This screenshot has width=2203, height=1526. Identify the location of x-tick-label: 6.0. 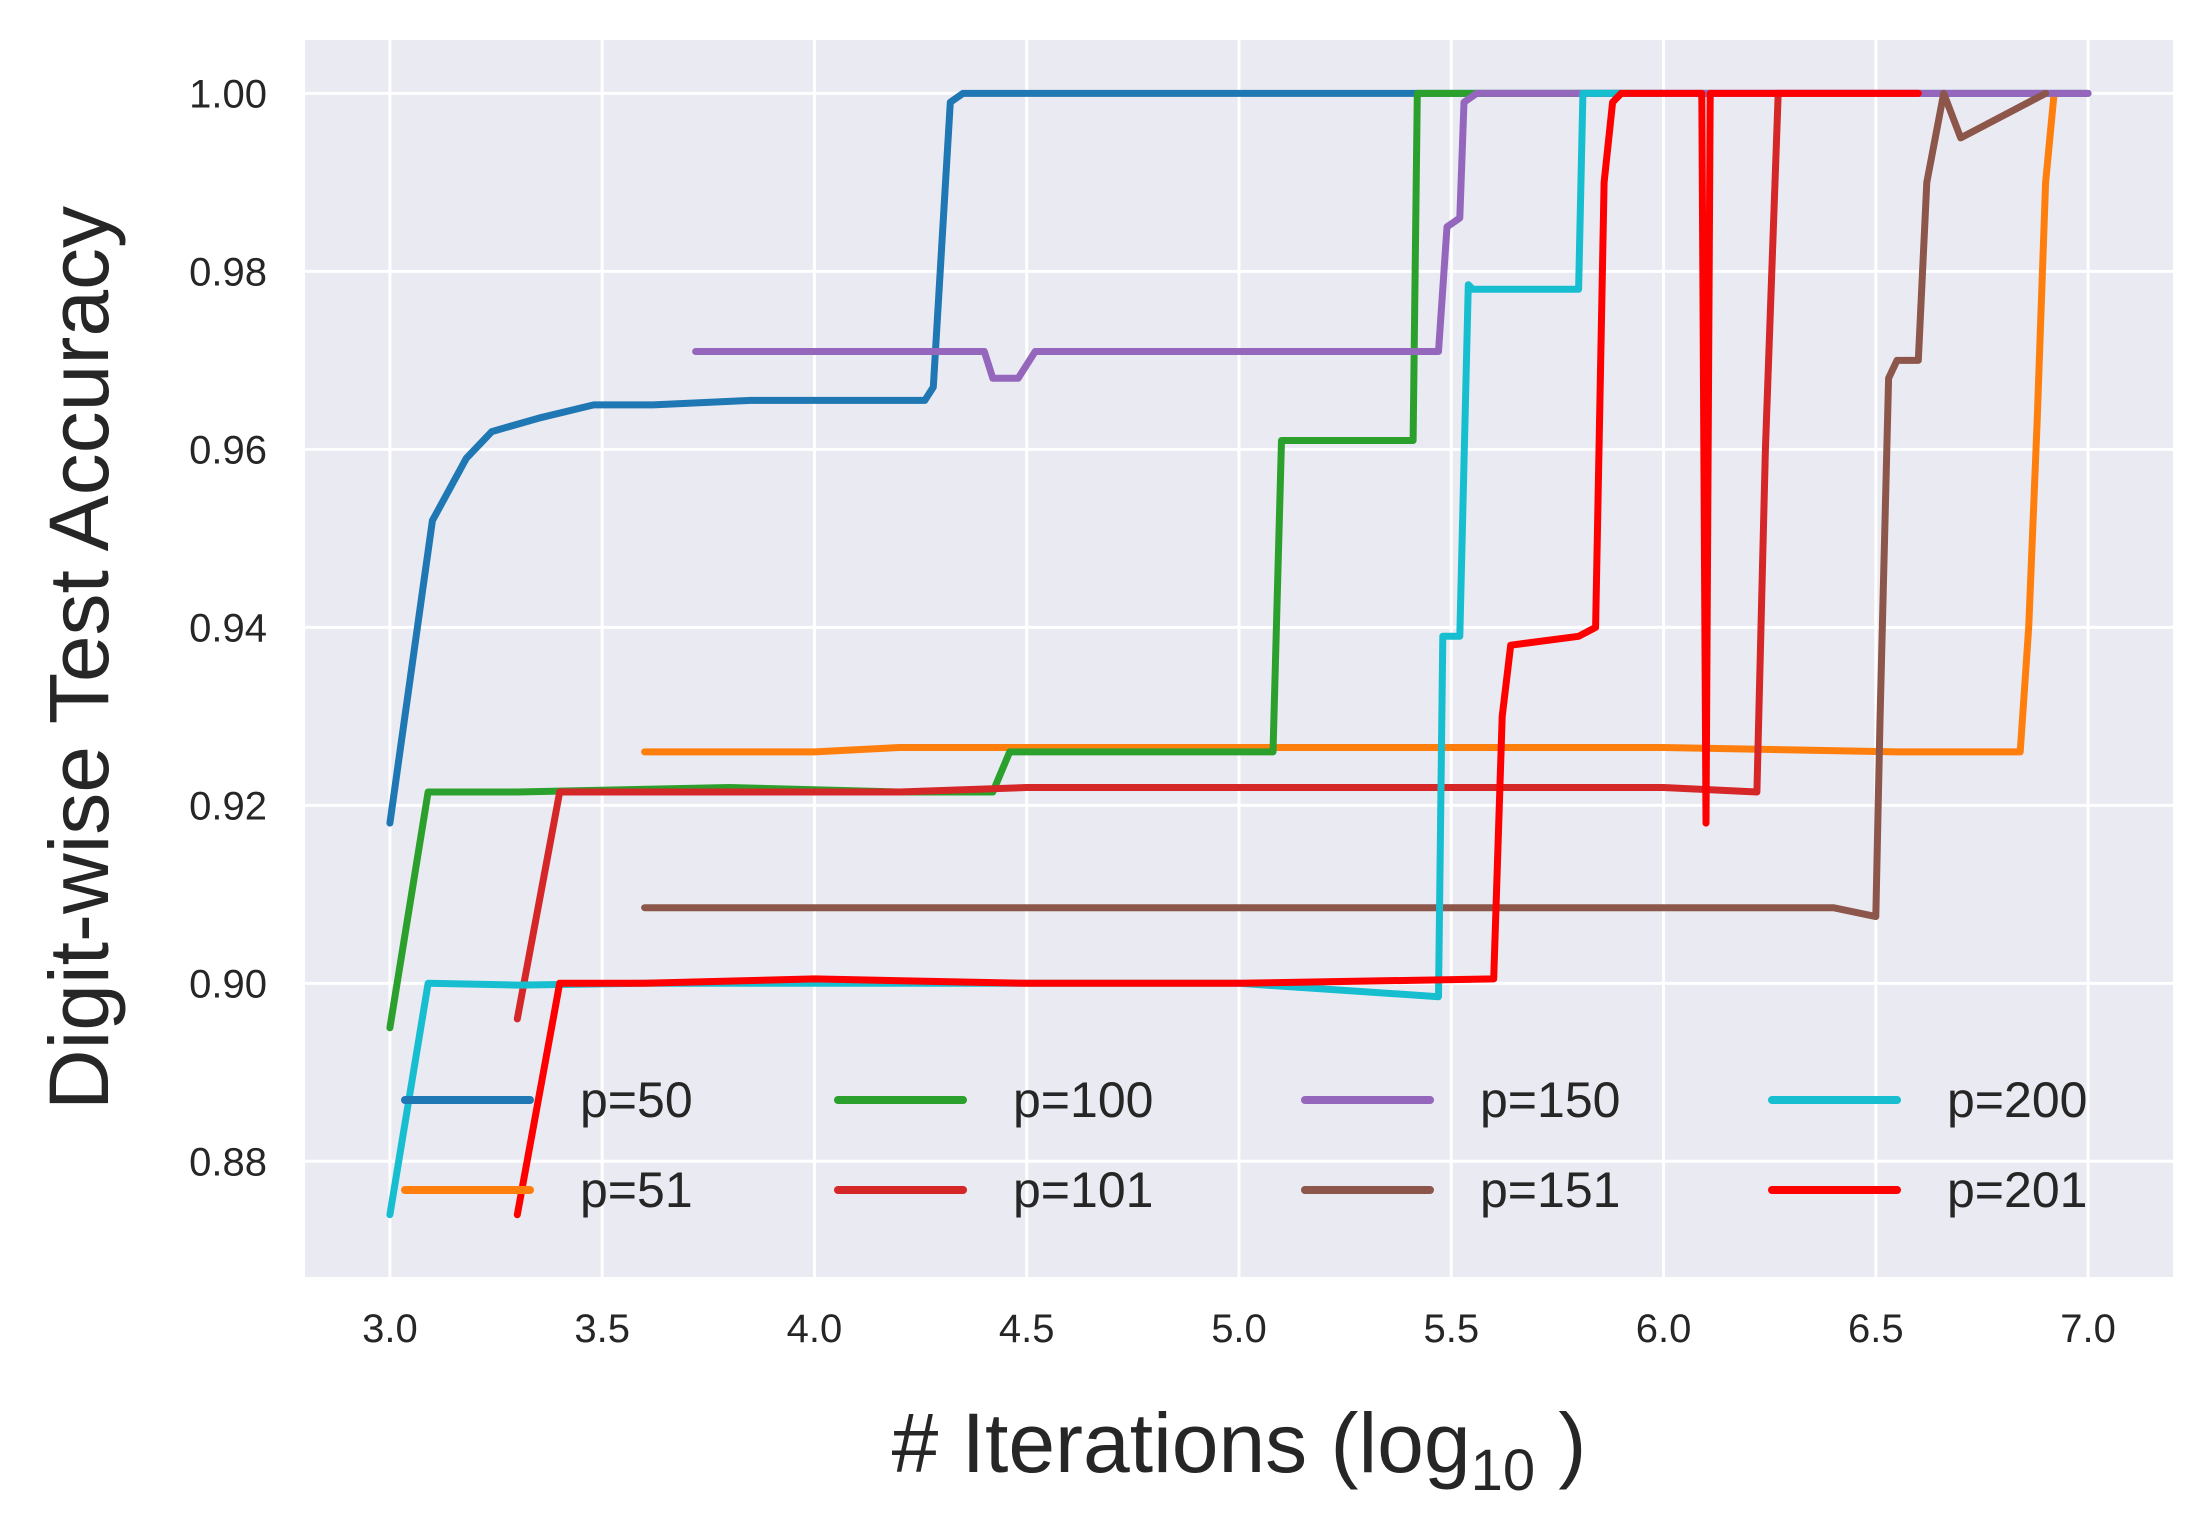
(1664, 1329).